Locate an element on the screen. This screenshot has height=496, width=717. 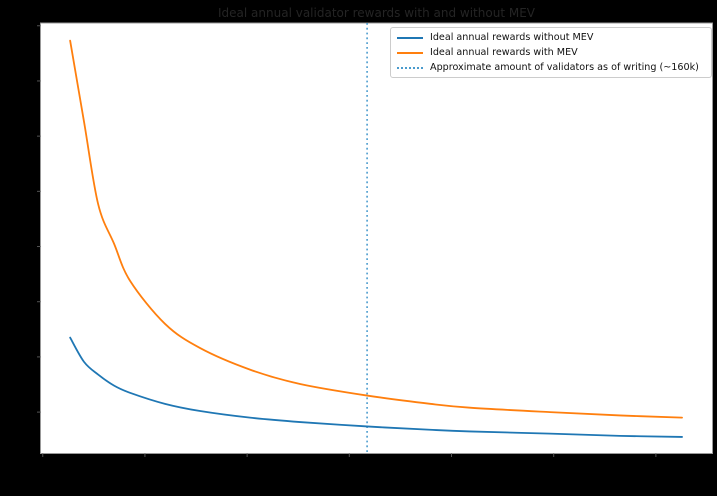
y-tick-label: 3 is located at coordinates (31, 302).